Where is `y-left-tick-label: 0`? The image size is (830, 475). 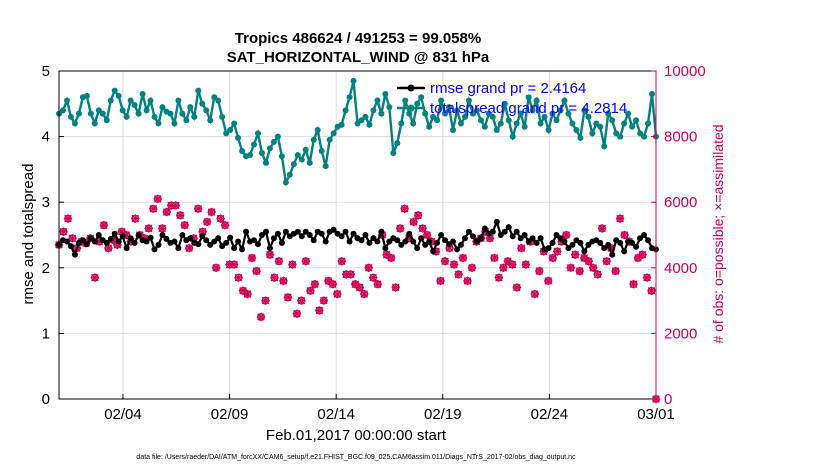
y-left-tick-label: 0 is located at coordinates (46, 399).